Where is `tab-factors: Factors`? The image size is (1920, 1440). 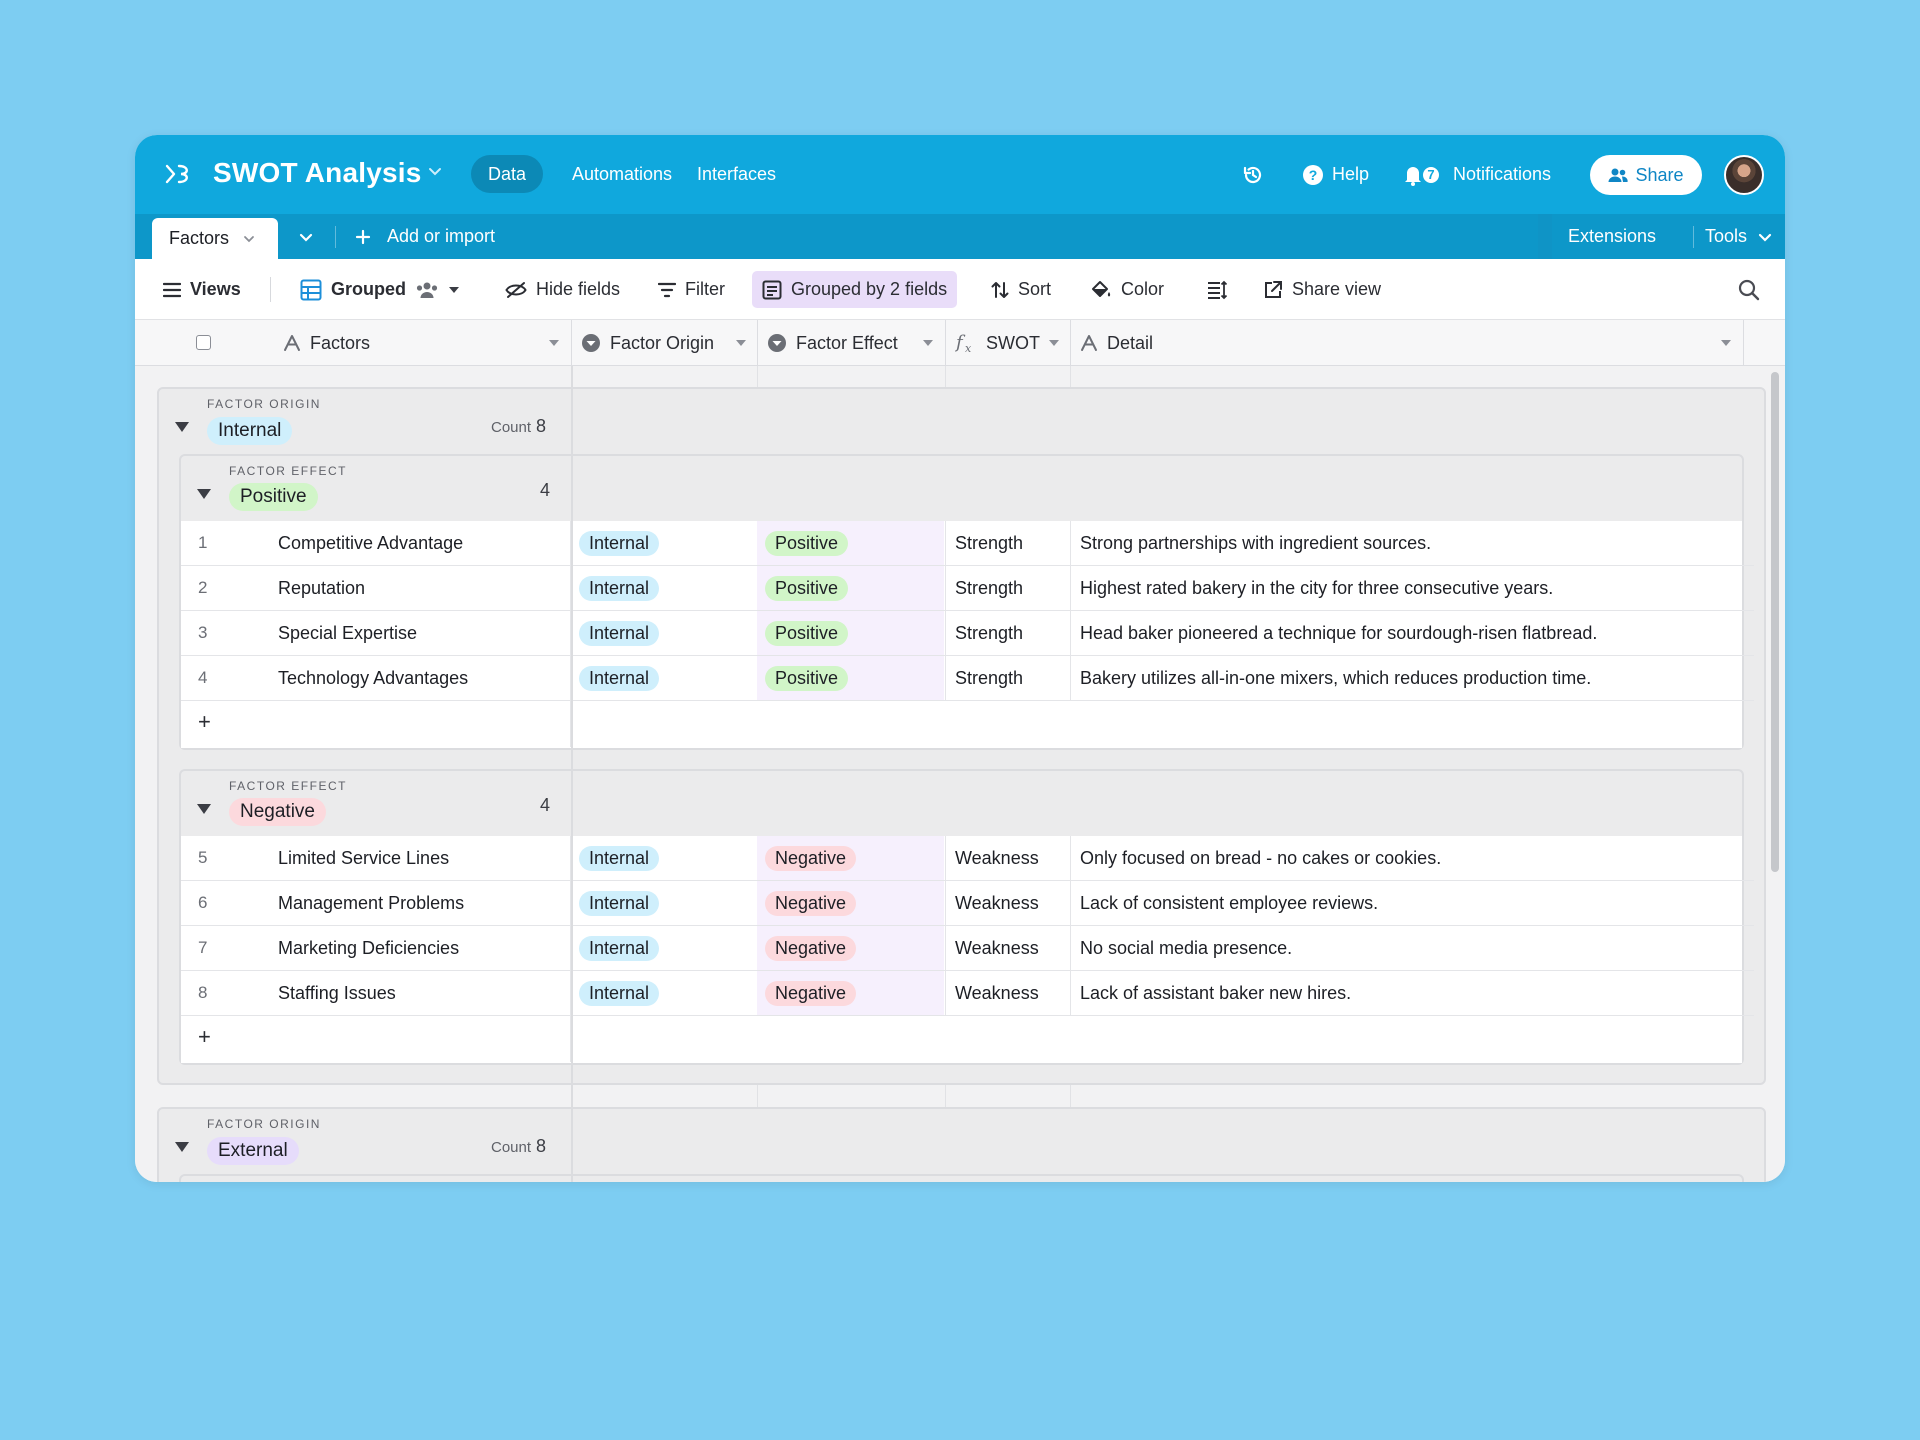
tab-factors: Factors is located at coordinates (215, 238).